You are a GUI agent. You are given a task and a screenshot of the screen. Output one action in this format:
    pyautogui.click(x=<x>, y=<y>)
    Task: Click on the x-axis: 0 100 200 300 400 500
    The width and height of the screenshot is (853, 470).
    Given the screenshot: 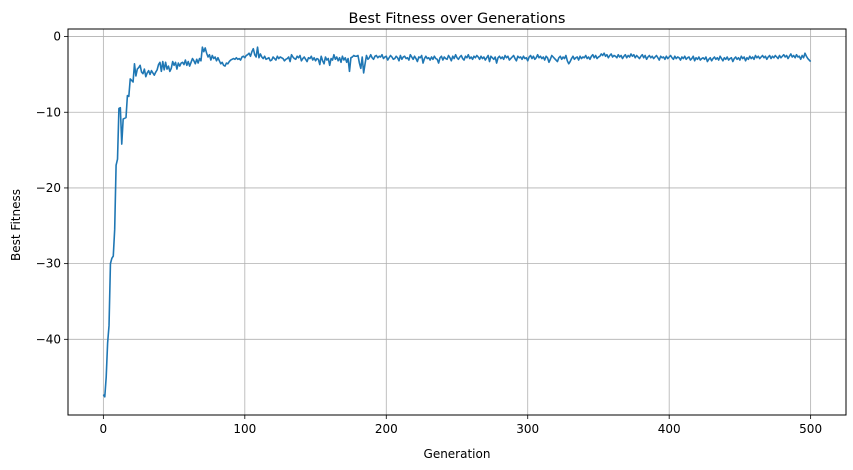 What is the action you would take?
    pyautogui.click(x=461, y=425)
    